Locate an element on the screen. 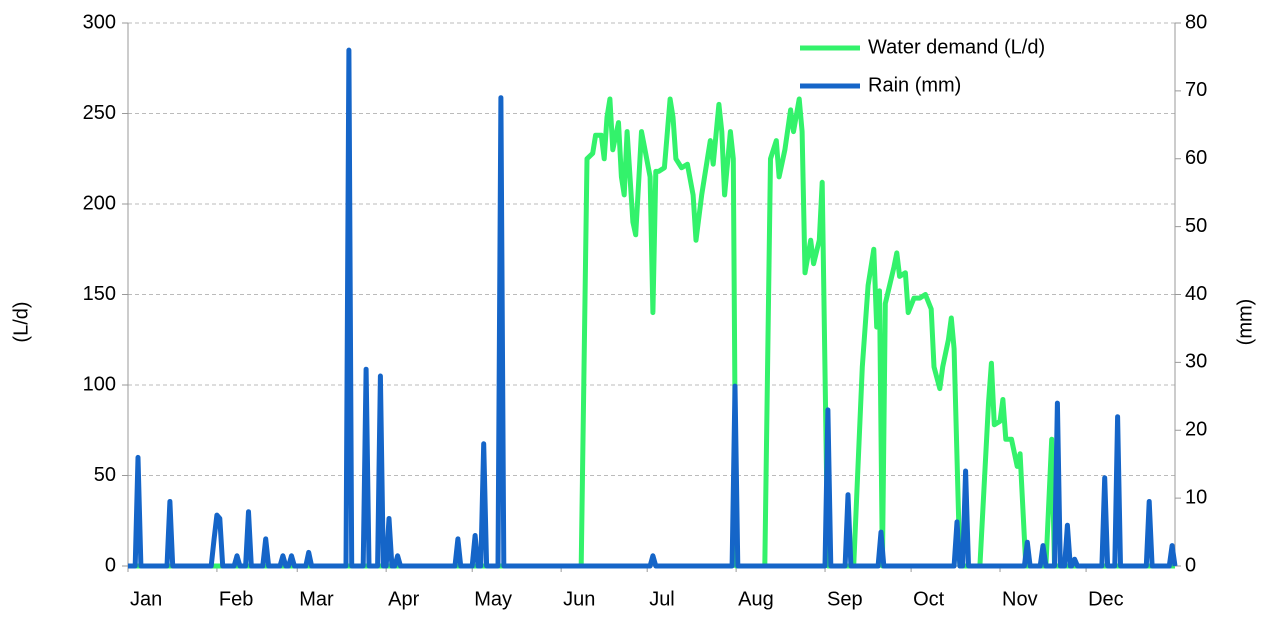 The image size is (1268, 619). y2-tick-label: 10 is located at coordinates (1196, 497).